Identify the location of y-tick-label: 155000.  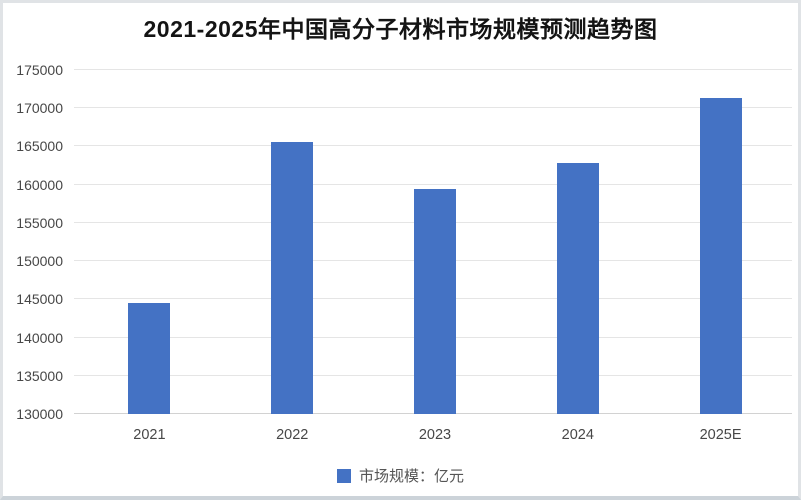
(39, 222).